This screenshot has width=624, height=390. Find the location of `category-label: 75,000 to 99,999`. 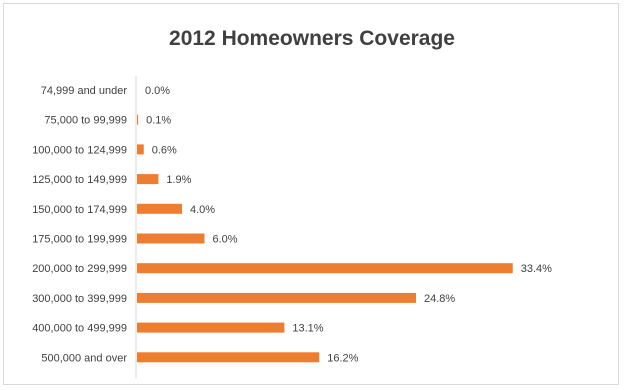

category-label: 75,000 to 99,999 is located at coordinates (85, 121).